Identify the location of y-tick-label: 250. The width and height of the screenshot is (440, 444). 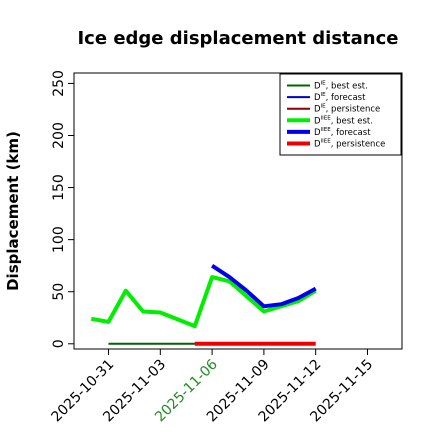
(59, 83).